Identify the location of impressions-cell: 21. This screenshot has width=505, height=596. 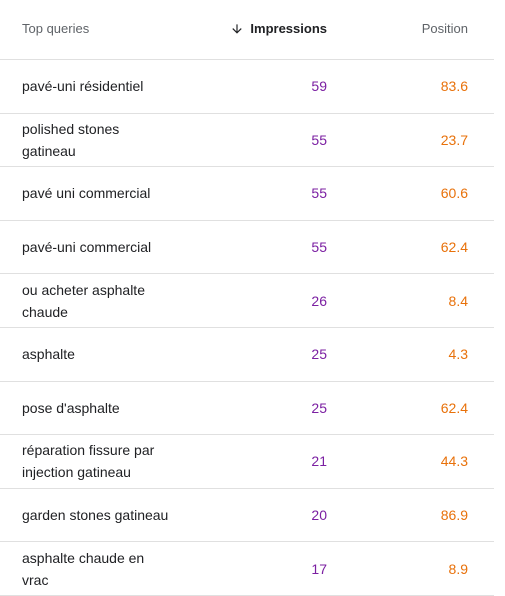
(319, 461).